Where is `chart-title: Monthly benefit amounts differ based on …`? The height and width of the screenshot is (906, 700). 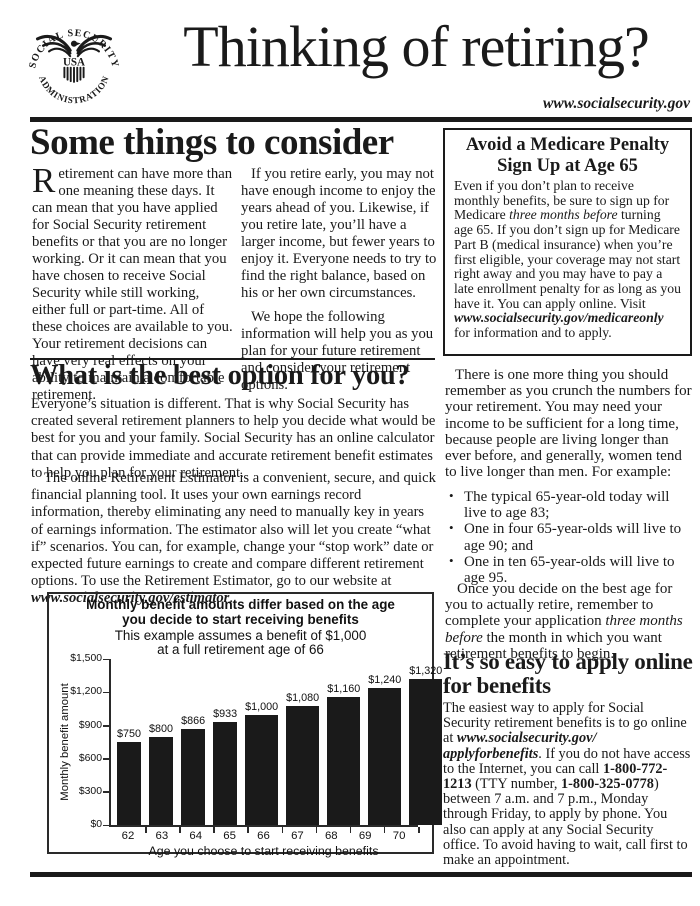
chart-title: Monthly benefit amounts differ based on … is located at coordinates (240, 612).